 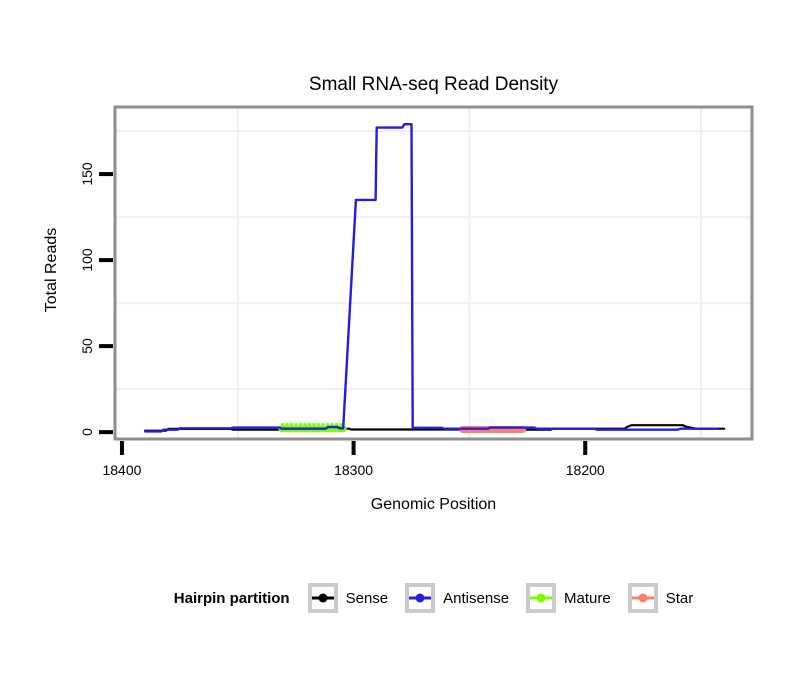 I want to click on legend-item-antisense: Antisense, so click(x=457, y=598).